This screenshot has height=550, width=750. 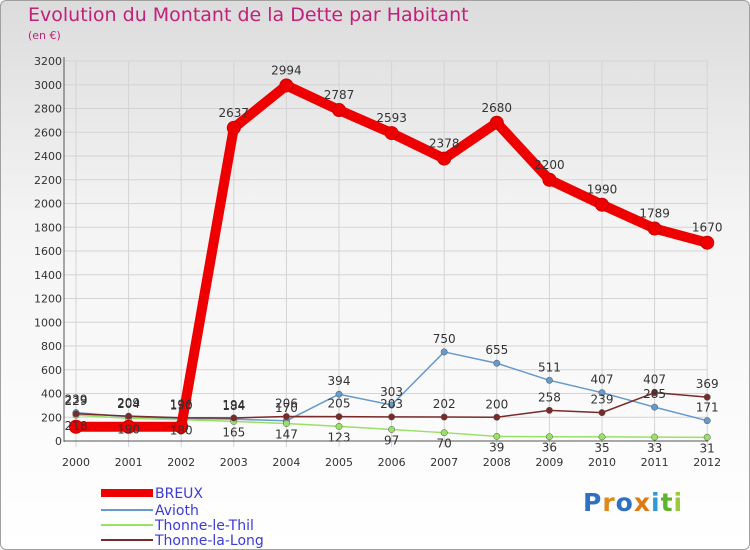 I want to click on x-tick-label: 2003, so click(x=234, y=462).